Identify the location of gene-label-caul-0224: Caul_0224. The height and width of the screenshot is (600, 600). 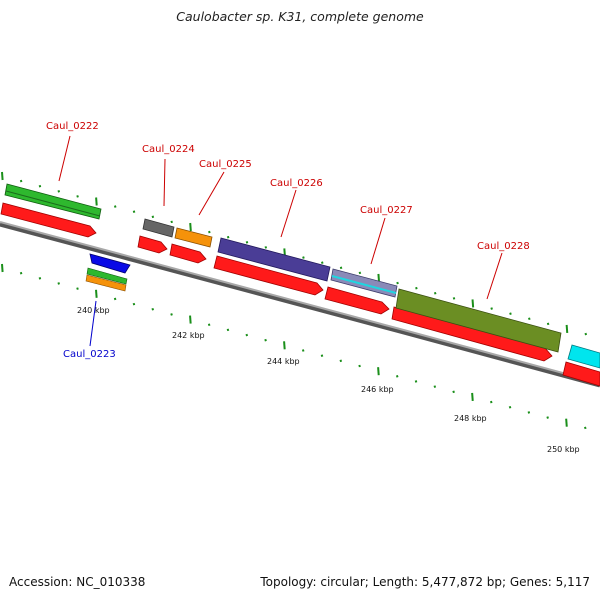
(168, 149).